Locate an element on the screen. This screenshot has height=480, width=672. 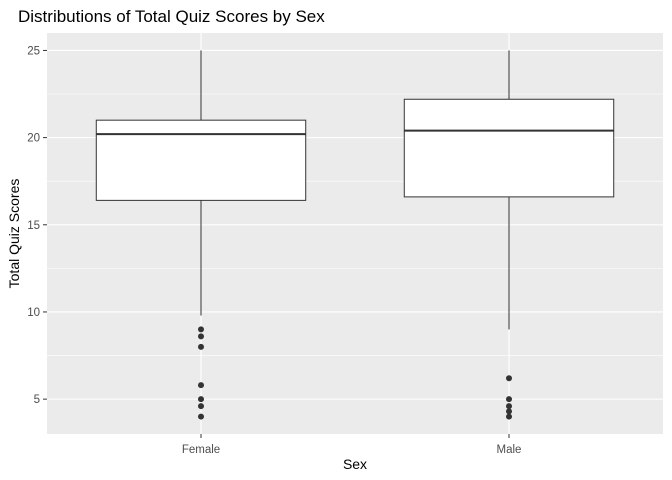
y-tick-label: 10 is located at coordinates (33, 313).